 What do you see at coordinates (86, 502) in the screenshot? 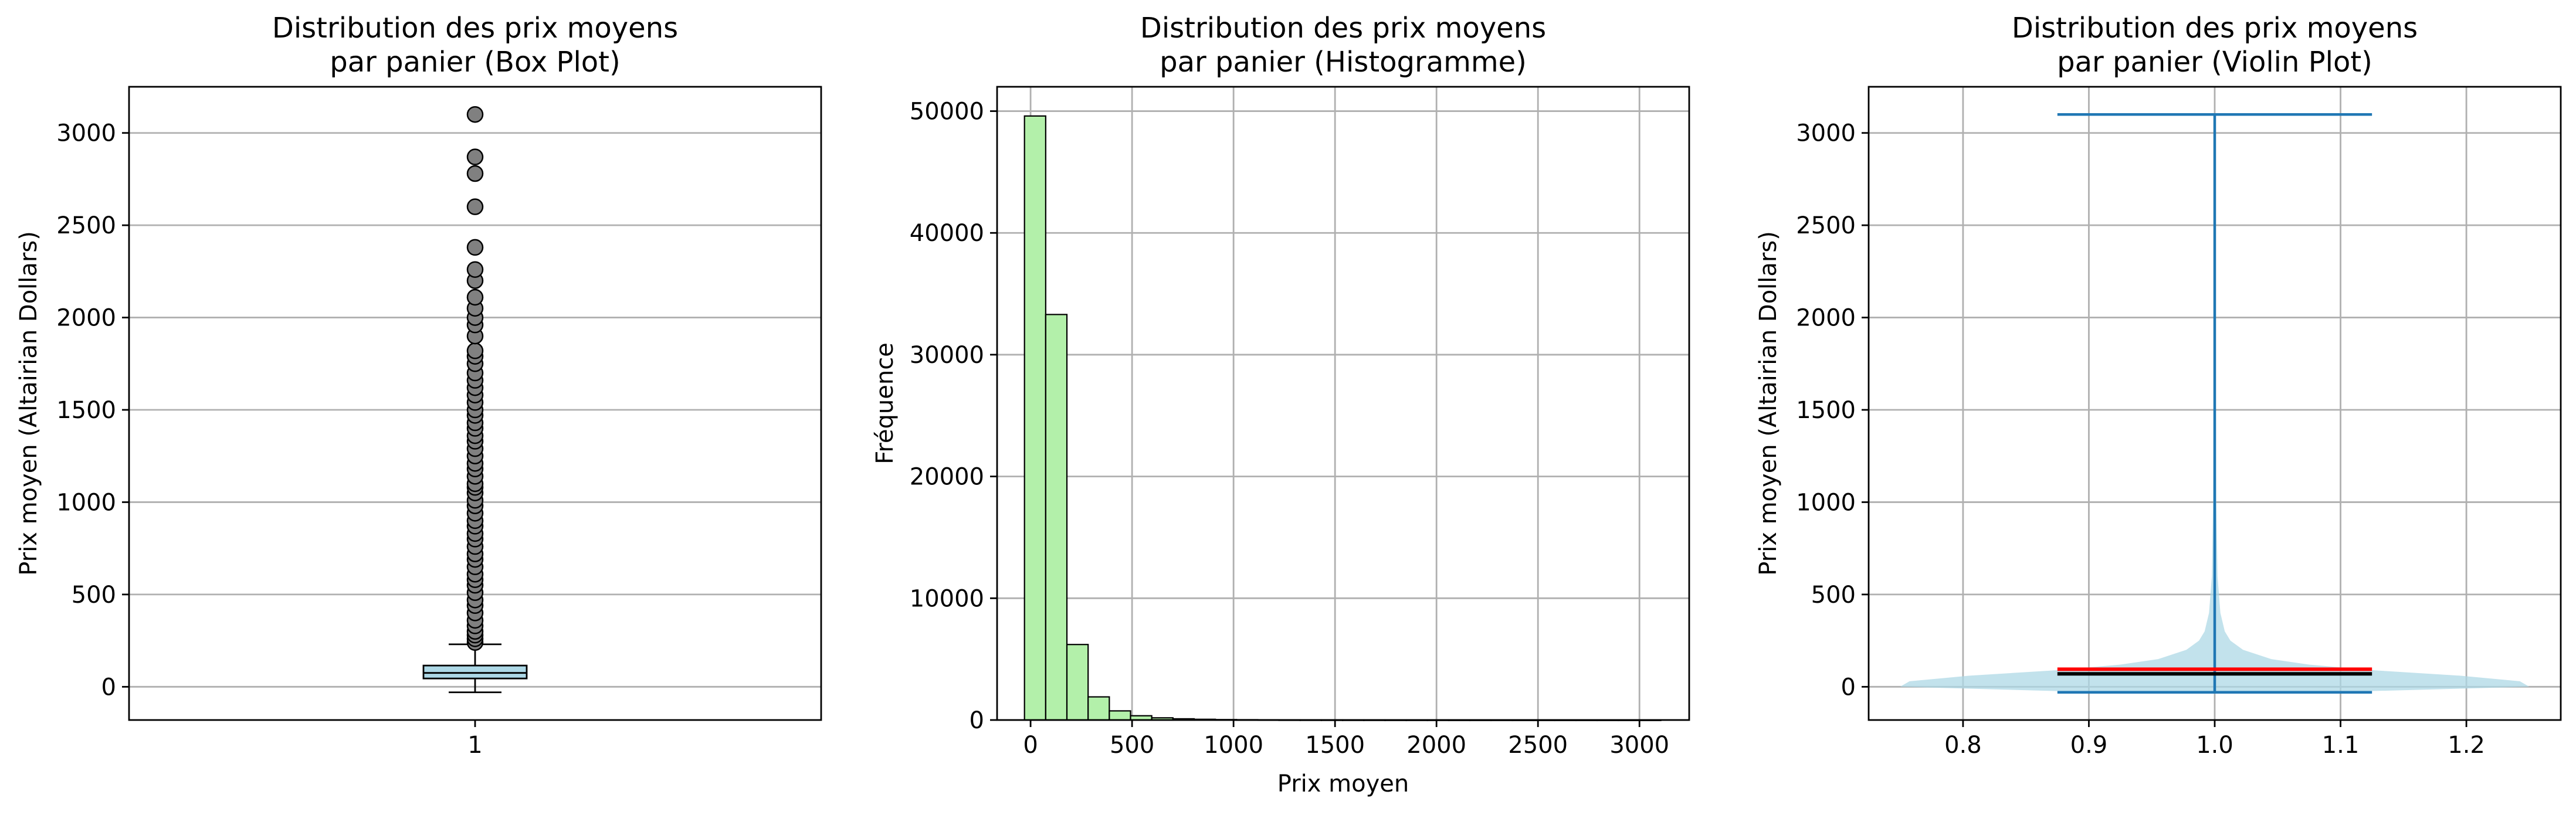
I see `boxplot-y-tick-label: 1000` at bounding box center [86, 502].